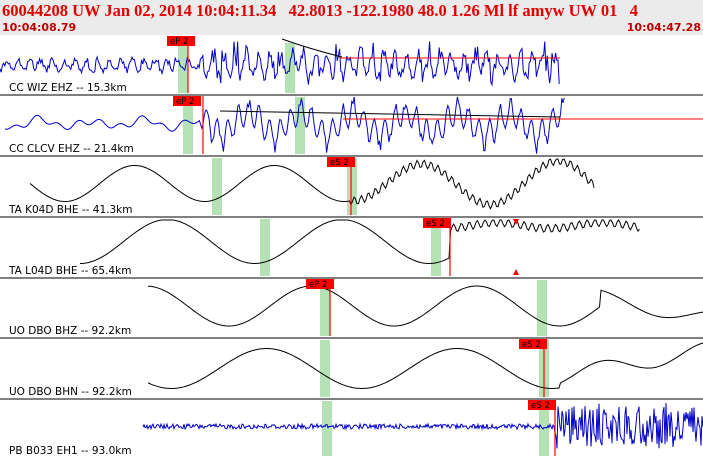  Describe the element at coordinates (68, 88) in the screenshot. I see `trace-label: CC WIZ EHZ -- 15.3km` at that location.